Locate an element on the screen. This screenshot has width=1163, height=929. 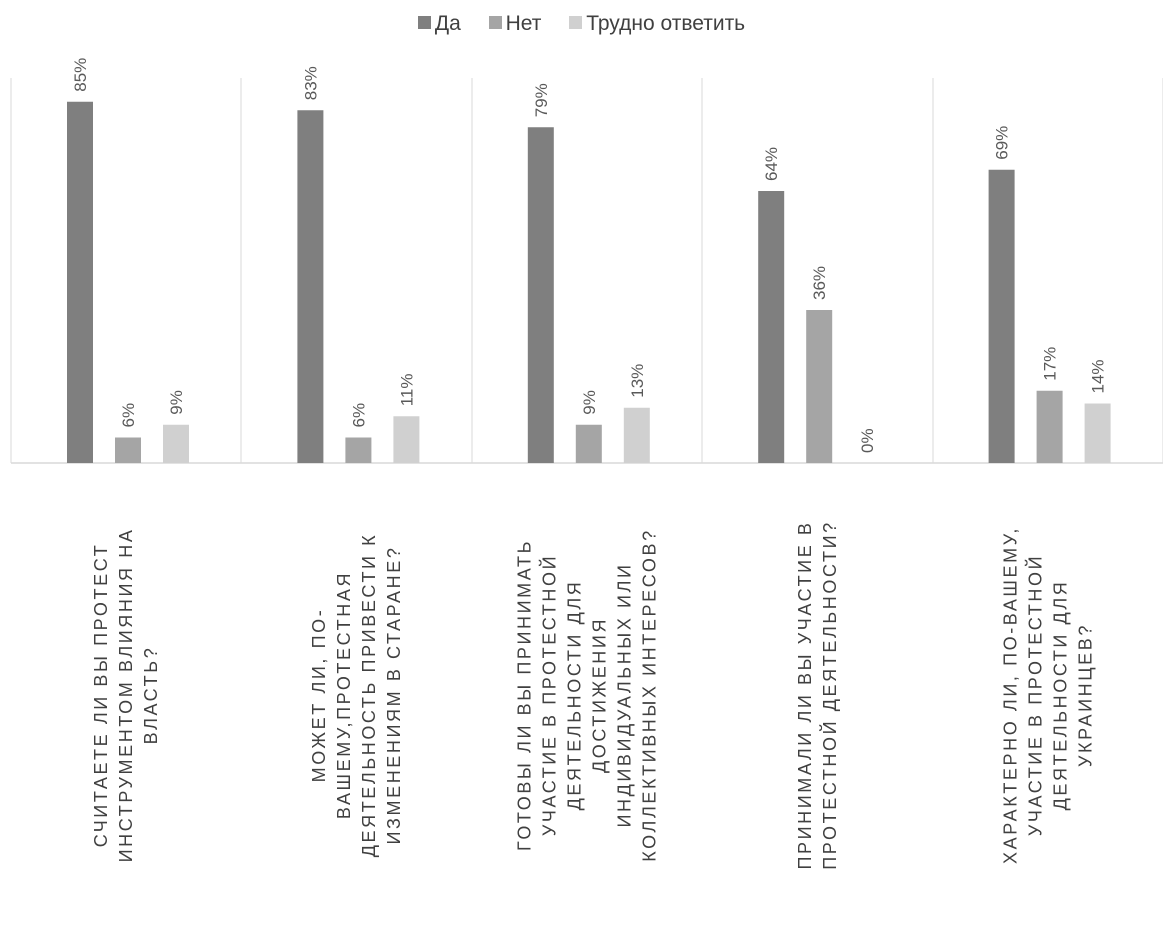
category-label: ХАРАКТЕРНО ЛИ, ПО-ВАШЕМУ, is located at coordinates (1010, 695).